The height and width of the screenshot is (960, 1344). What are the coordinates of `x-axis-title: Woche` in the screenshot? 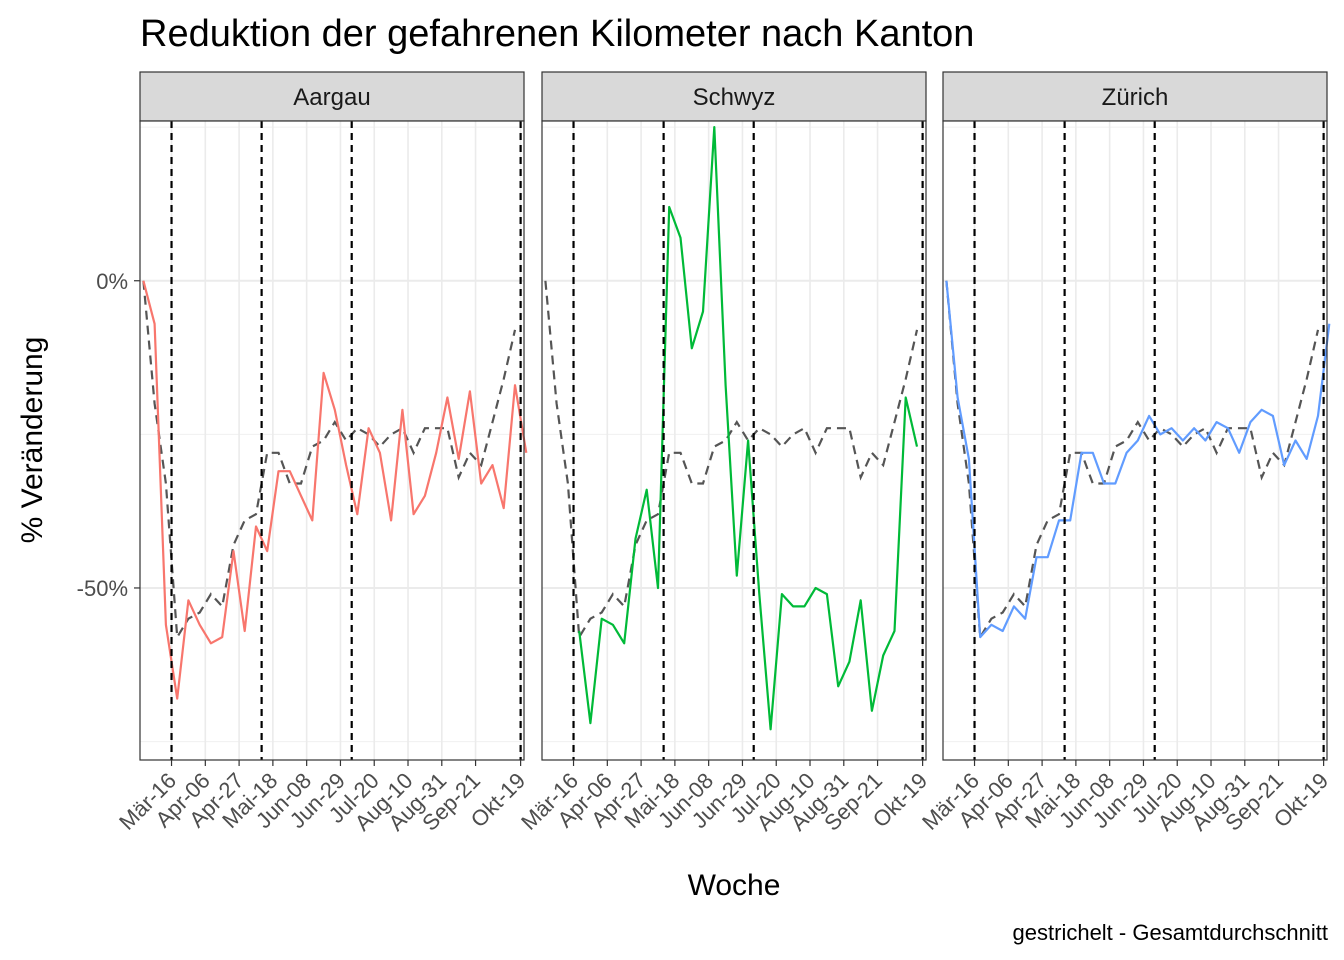 It's located at (734, 885).